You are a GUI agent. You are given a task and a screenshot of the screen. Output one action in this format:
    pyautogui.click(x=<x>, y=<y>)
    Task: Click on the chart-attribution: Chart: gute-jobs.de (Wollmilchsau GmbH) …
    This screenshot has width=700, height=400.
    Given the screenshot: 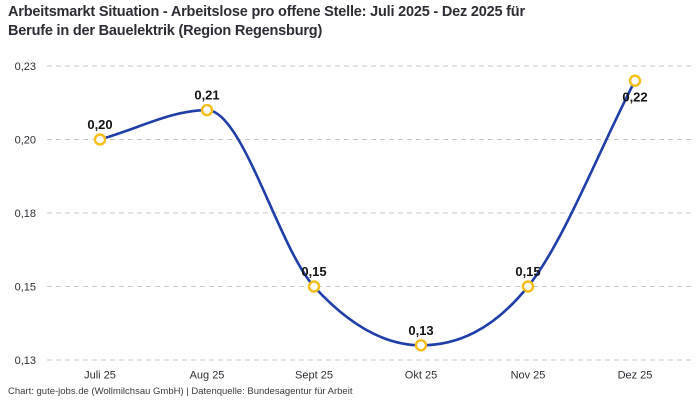 What is the action you would take?
    pyautogui.click(x=180, y=391)
    